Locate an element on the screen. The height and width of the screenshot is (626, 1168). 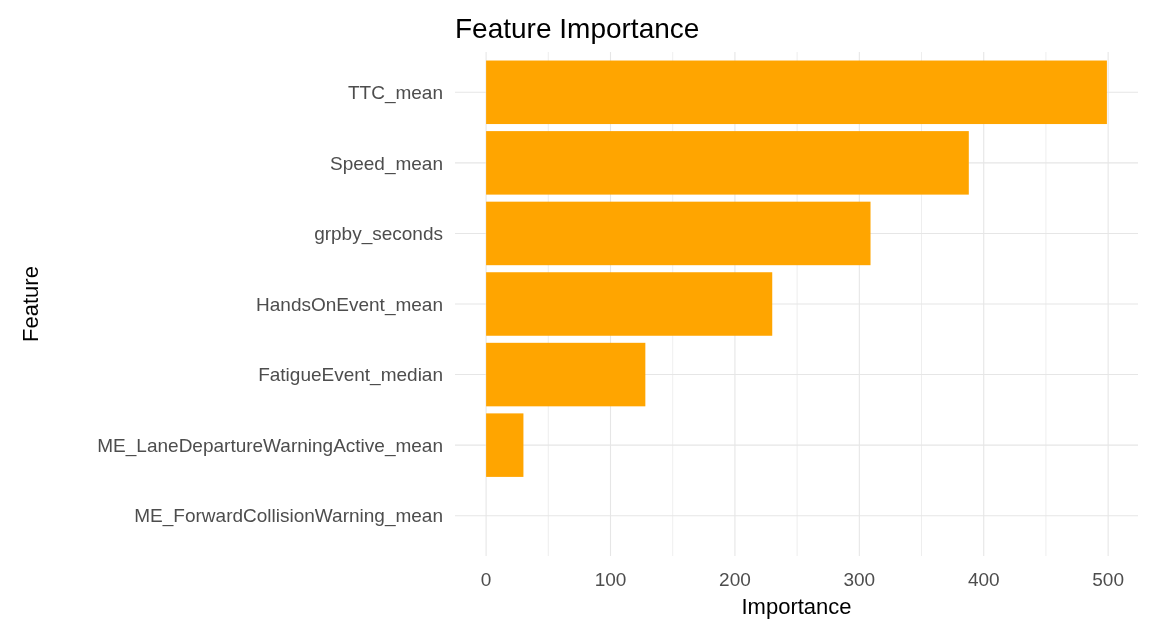
x-tick-label: 0 is located at coordinates (486, 579).